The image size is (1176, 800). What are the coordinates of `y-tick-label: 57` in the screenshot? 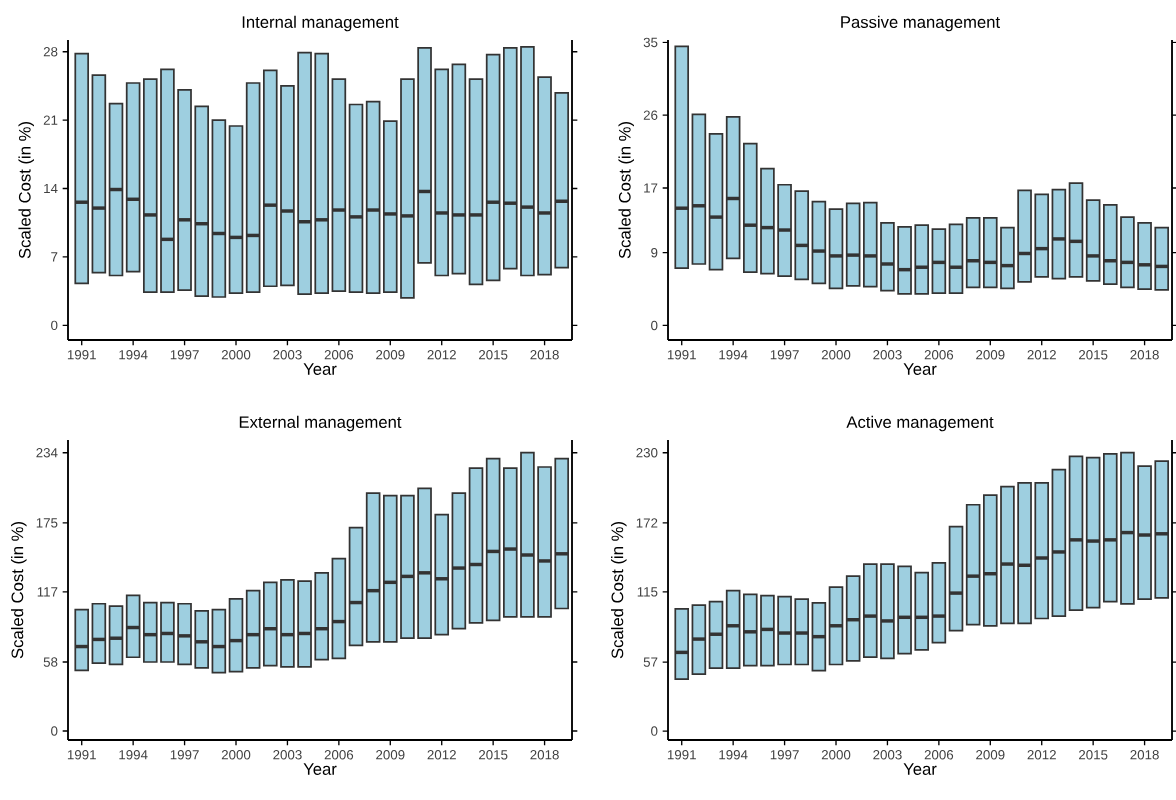 It's located at (650, 662).